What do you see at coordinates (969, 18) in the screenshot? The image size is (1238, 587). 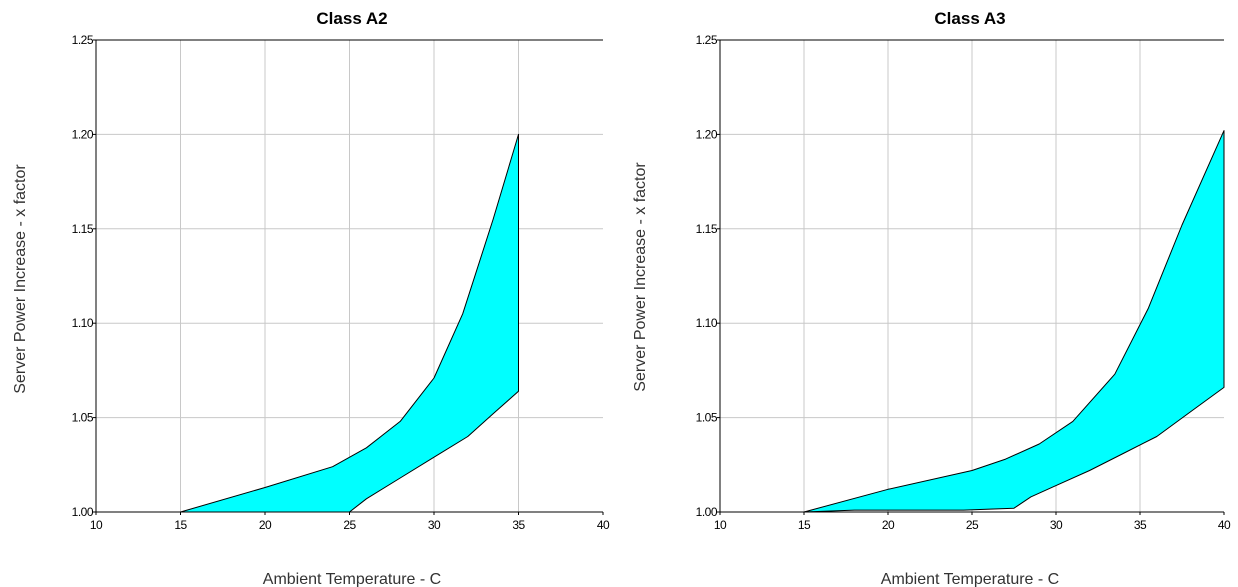 I see `chart-title: Class A3` at bounding box center [969, 18].